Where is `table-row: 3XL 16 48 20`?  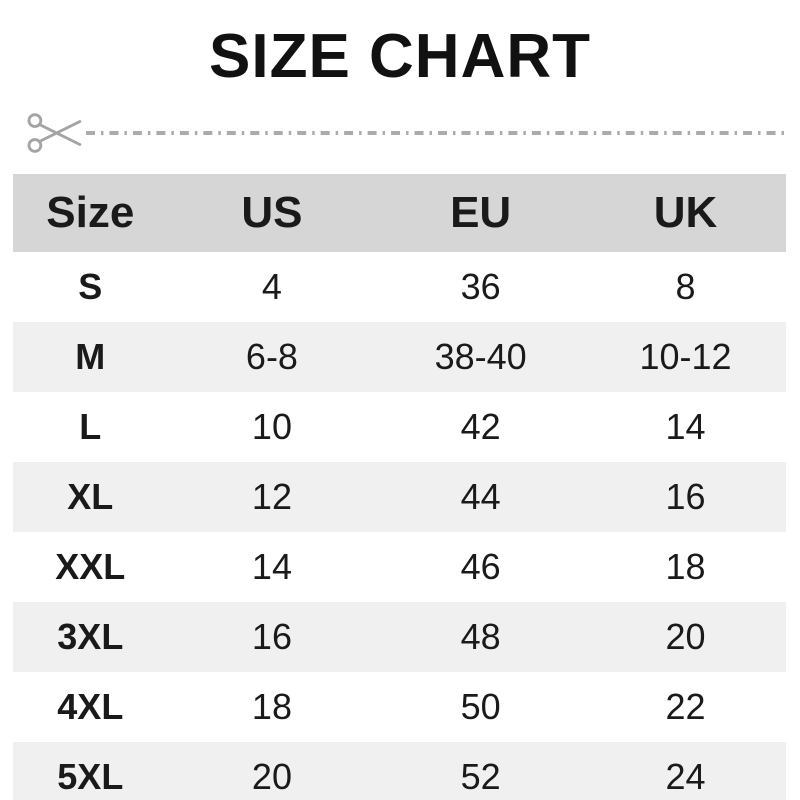 table-row: 3XL 16 48 20 is located at coordinates (399, 637).